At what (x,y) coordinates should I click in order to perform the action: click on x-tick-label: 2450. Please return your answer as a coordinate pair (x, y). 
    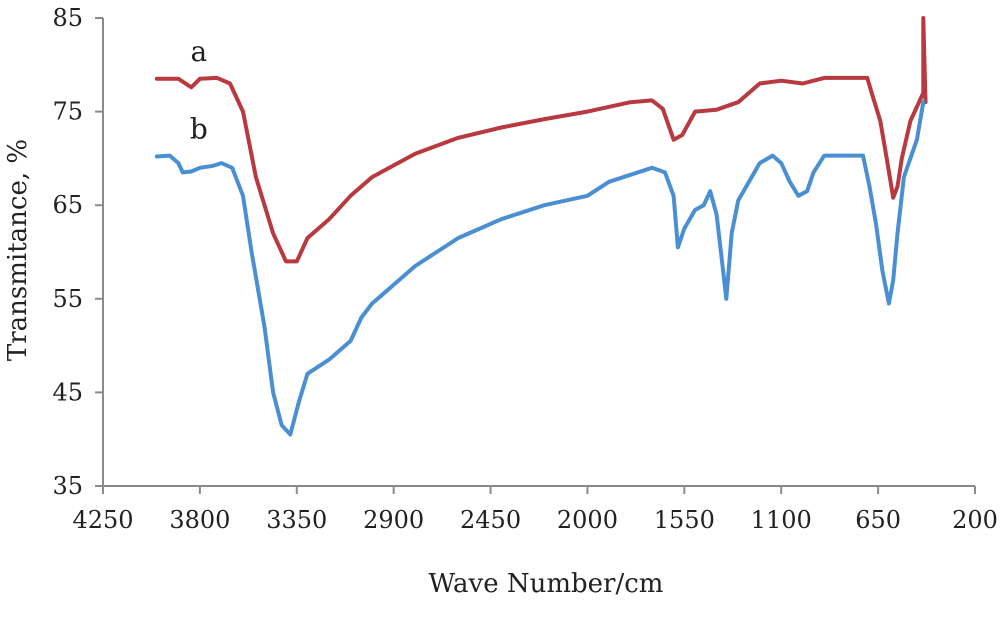
    Looking at the image, I should click on (490, 520).